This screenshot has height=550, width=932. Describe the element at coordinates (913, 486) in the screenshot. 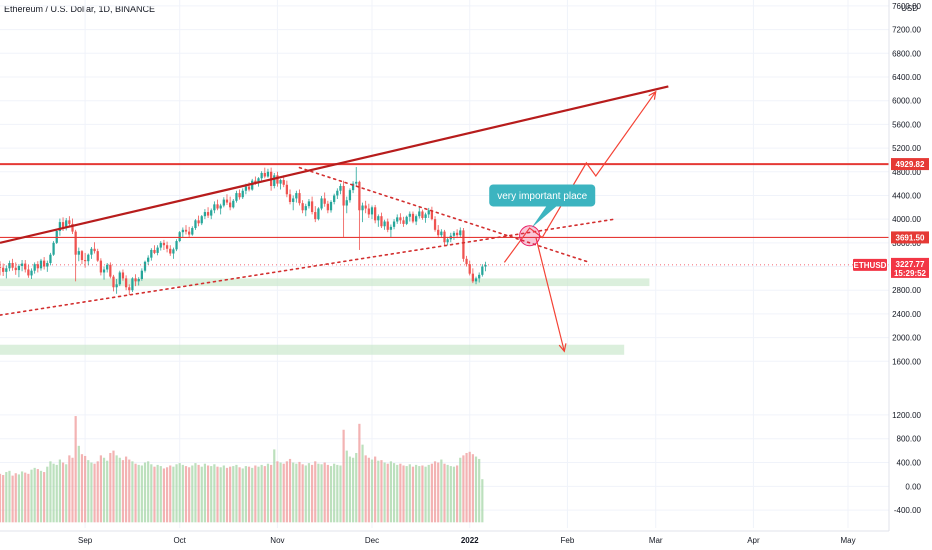

I see `volume-axis-tick: 0.00` at that location.